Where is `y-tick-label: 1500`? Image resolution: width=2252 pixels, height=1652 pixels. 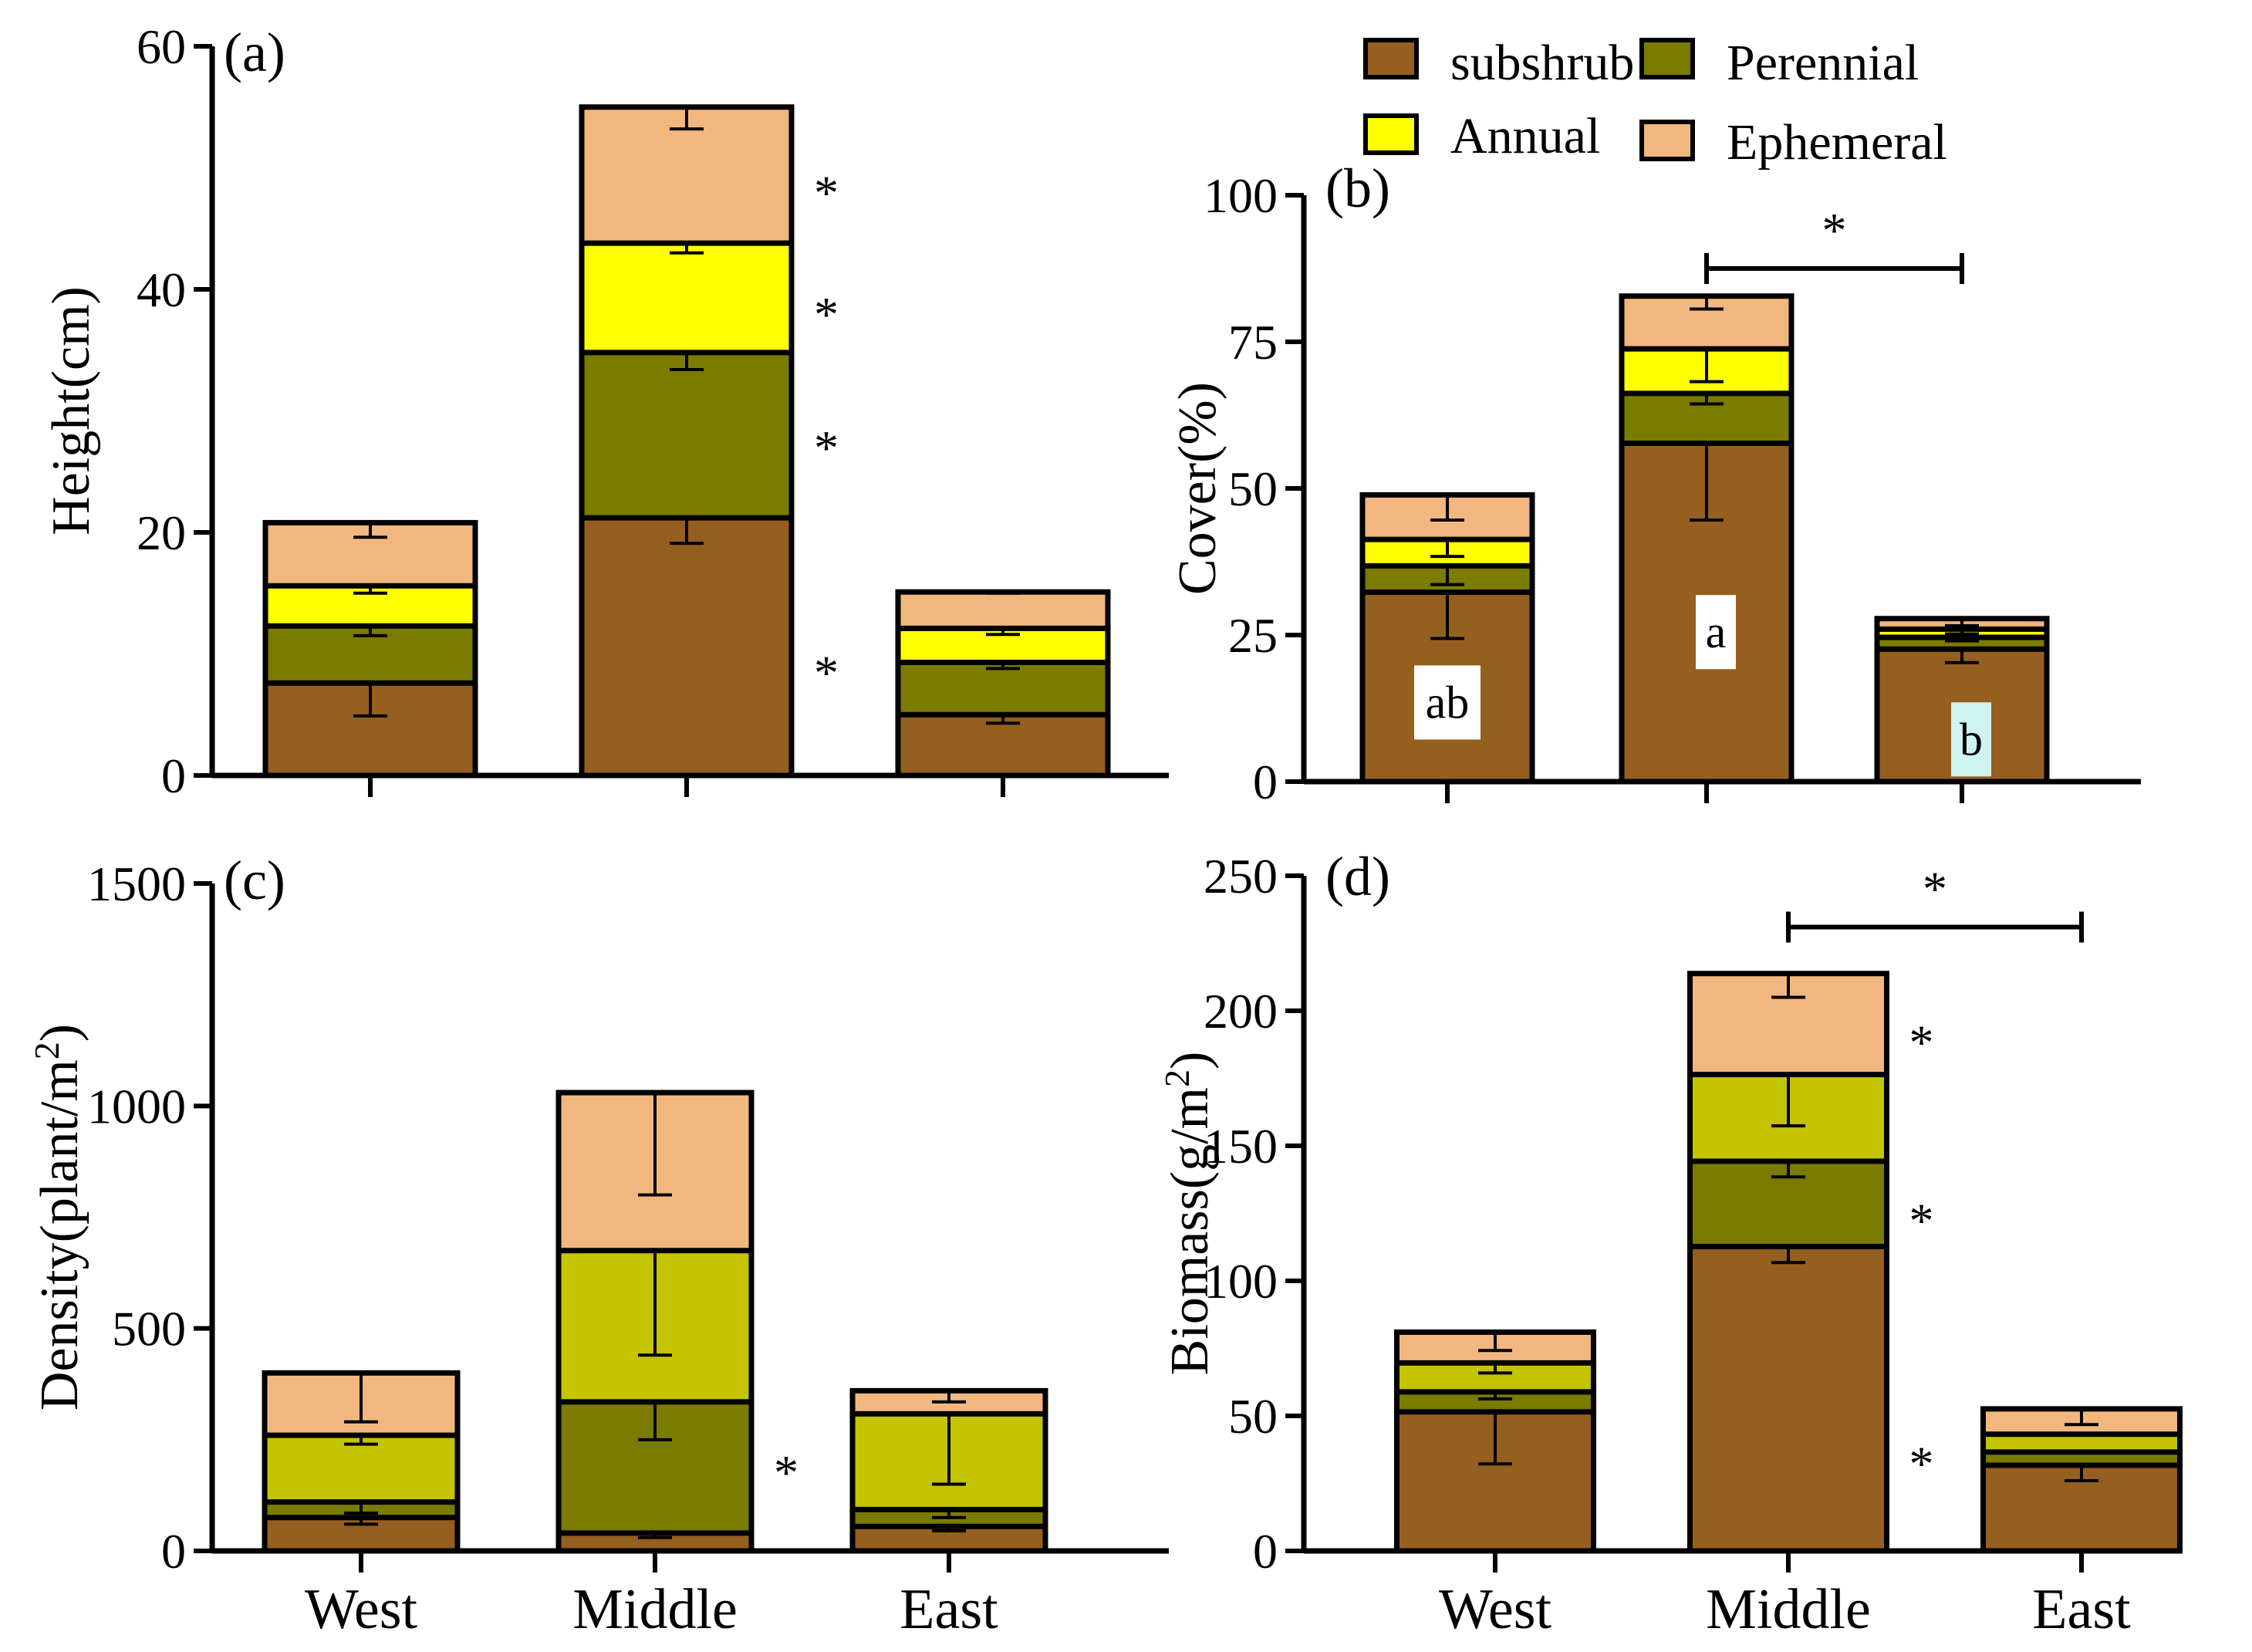
y-tick-label: 1500 is located at coordinates (136, 883).